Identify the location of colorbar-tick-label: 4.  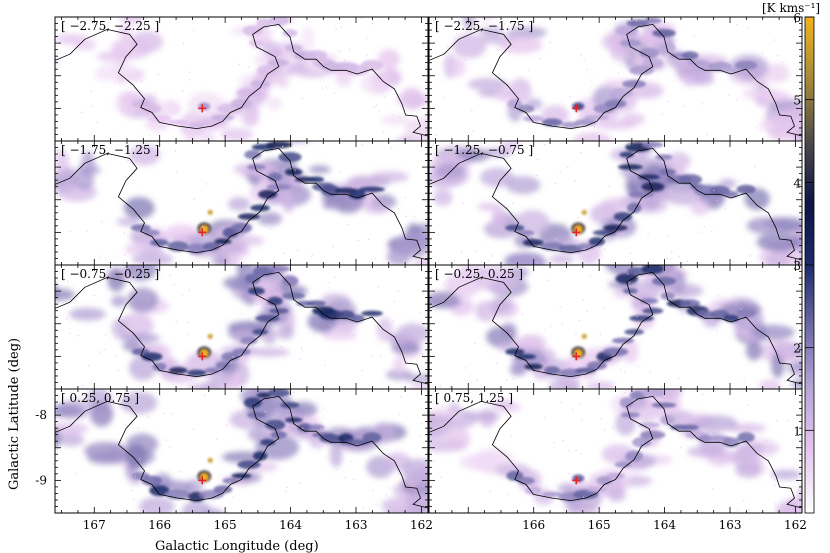
(797, 183).